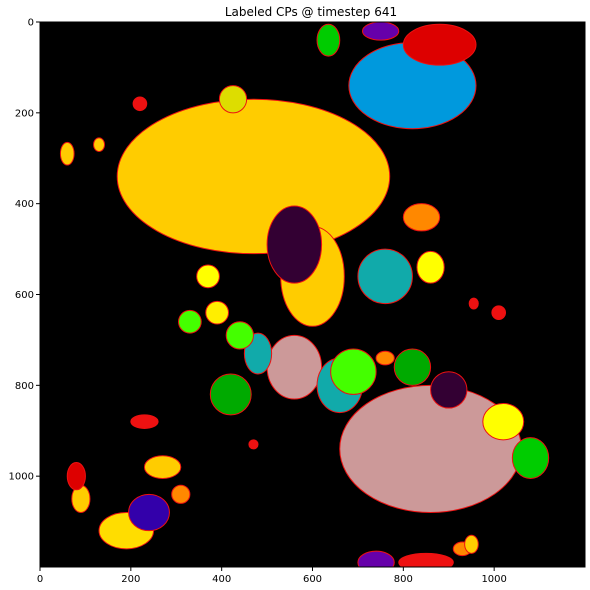 This screenshot has height=590, width=590. Describe the element at coordinates (493, 579) in the screenshot. I see `x-tick-label: 1000` at that location.